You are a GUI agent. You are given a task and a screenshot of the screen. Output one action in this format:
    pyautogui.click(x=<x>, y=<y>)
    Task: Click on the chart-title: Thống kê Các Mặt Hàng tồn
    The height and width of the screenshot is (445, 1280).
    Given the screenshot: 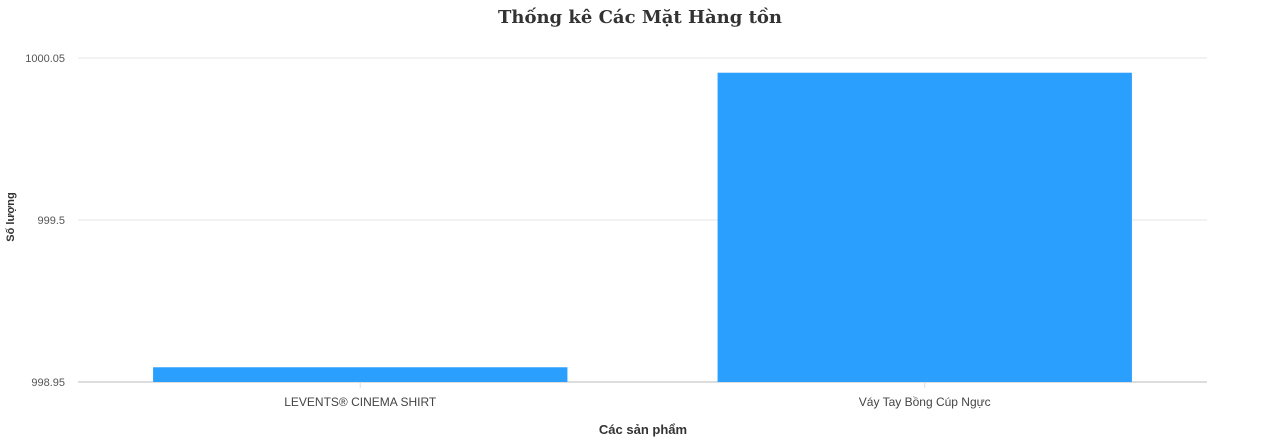 What is the action you would take?
    pyautogui.click(x=640, y=17)
    